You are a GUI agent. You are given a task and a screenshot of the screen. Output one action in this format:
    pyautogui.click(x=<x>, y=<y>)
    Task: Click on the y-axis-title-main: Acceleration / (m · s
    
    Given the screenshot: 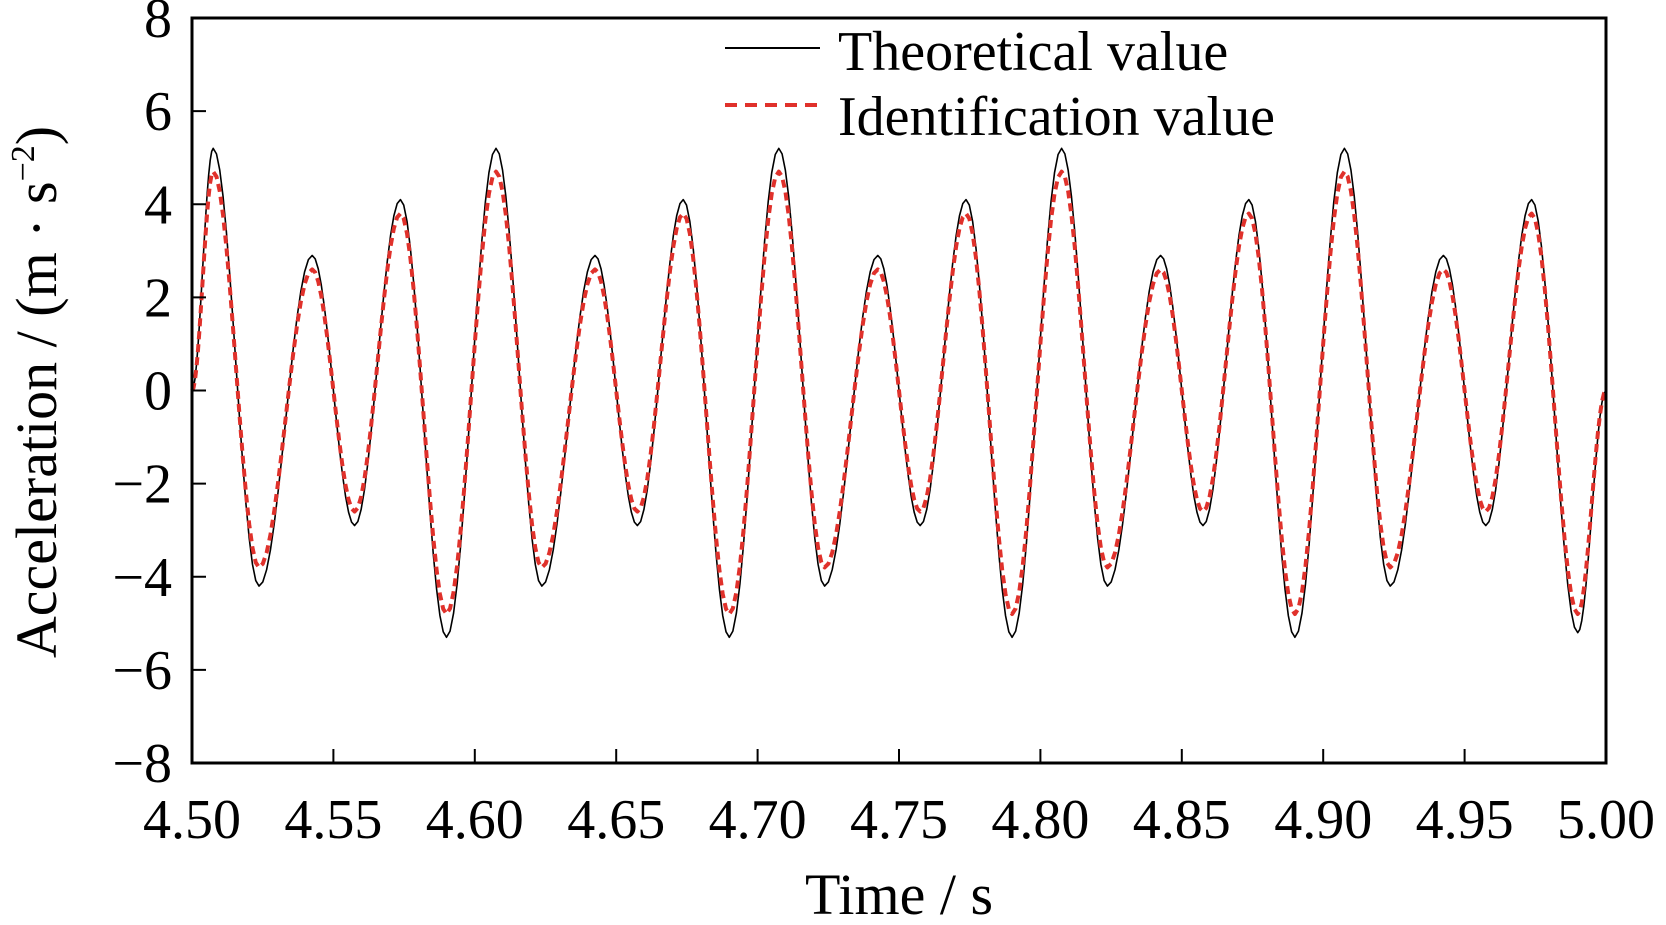 What is the action you would take?
    pyautogui.click(x=36, y=419)
    